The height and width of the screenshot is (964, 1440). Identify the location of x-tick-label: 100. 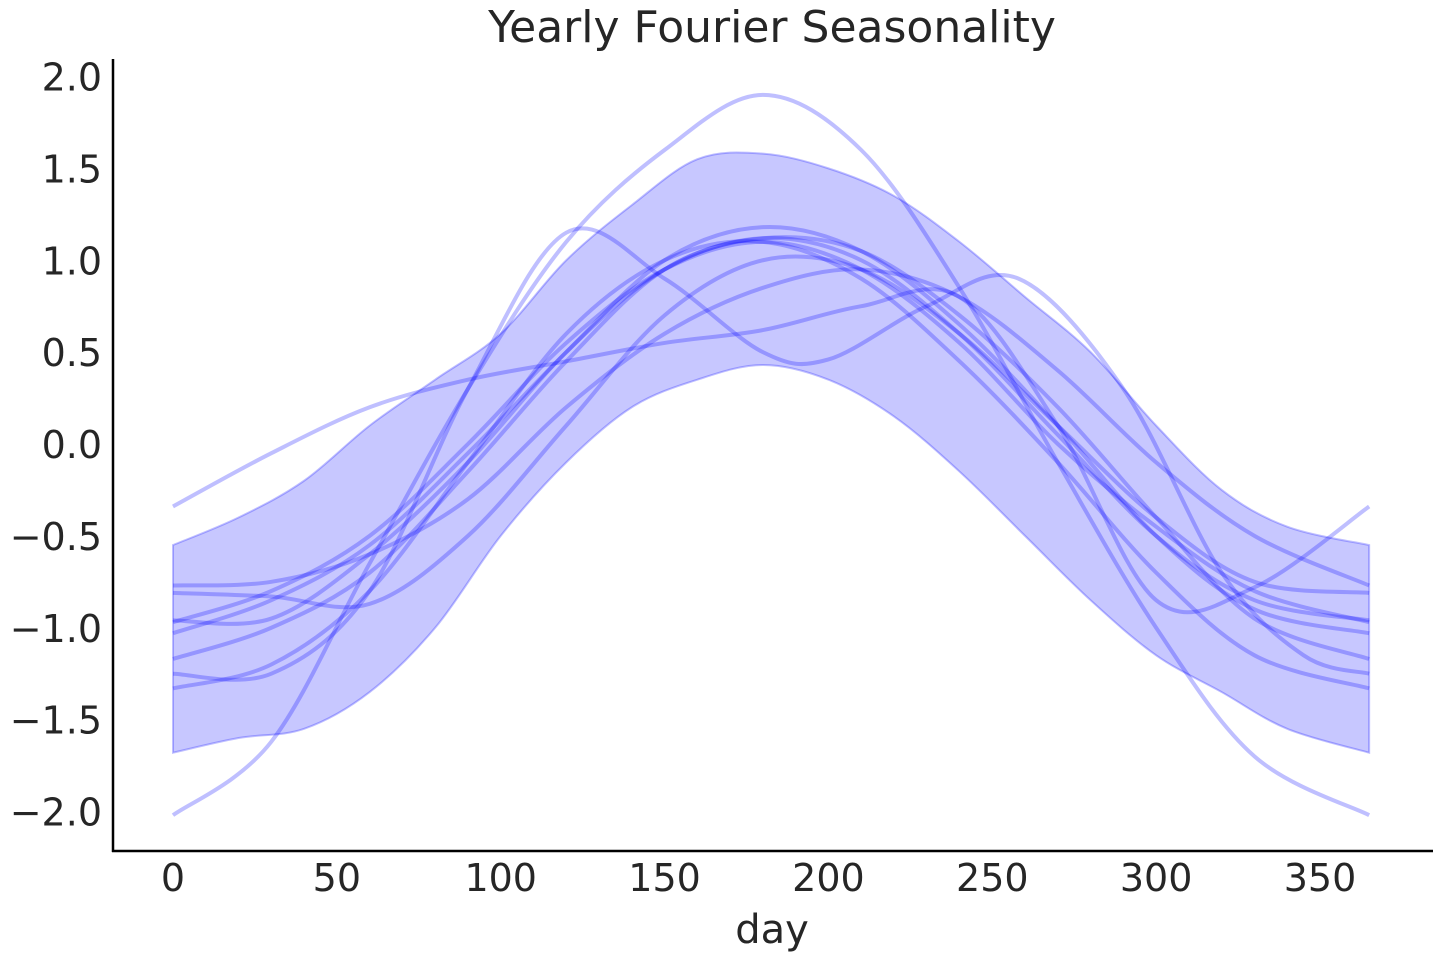
(500, 878).